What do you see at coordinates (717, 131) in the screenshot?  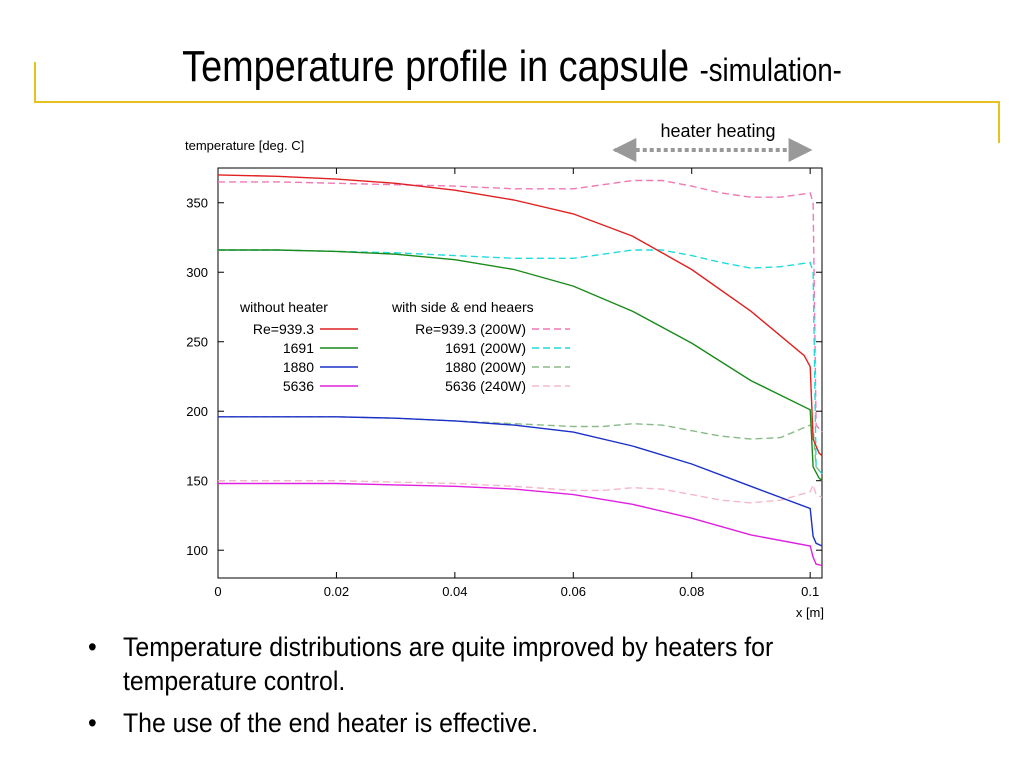 I see `heater-heating-annotation: heater heating` at bounding box center [717, 131].